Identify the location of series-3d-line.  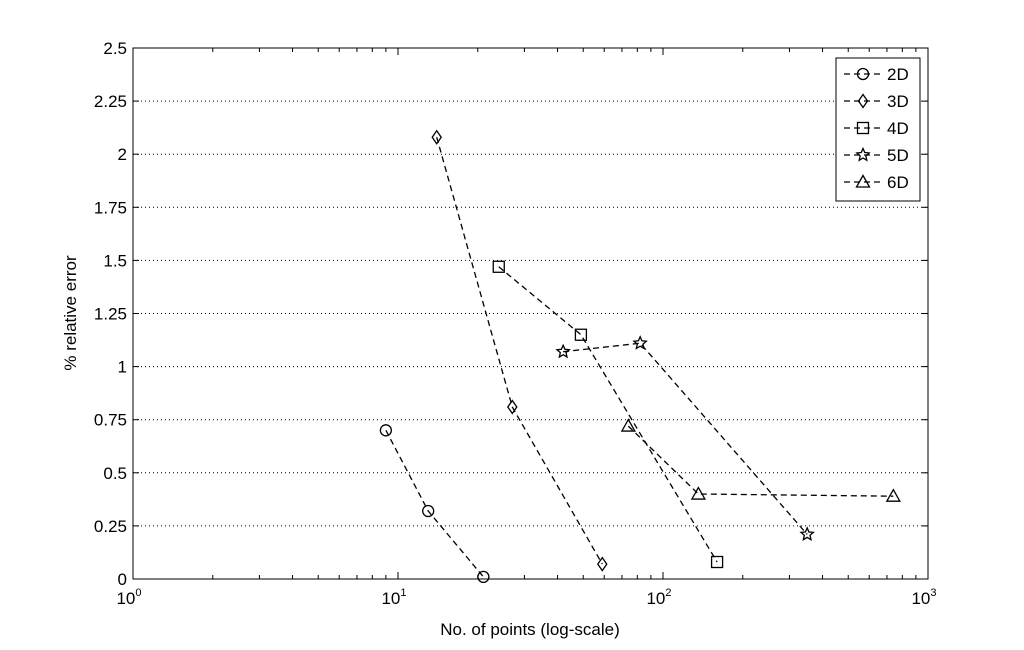
(519, 351).